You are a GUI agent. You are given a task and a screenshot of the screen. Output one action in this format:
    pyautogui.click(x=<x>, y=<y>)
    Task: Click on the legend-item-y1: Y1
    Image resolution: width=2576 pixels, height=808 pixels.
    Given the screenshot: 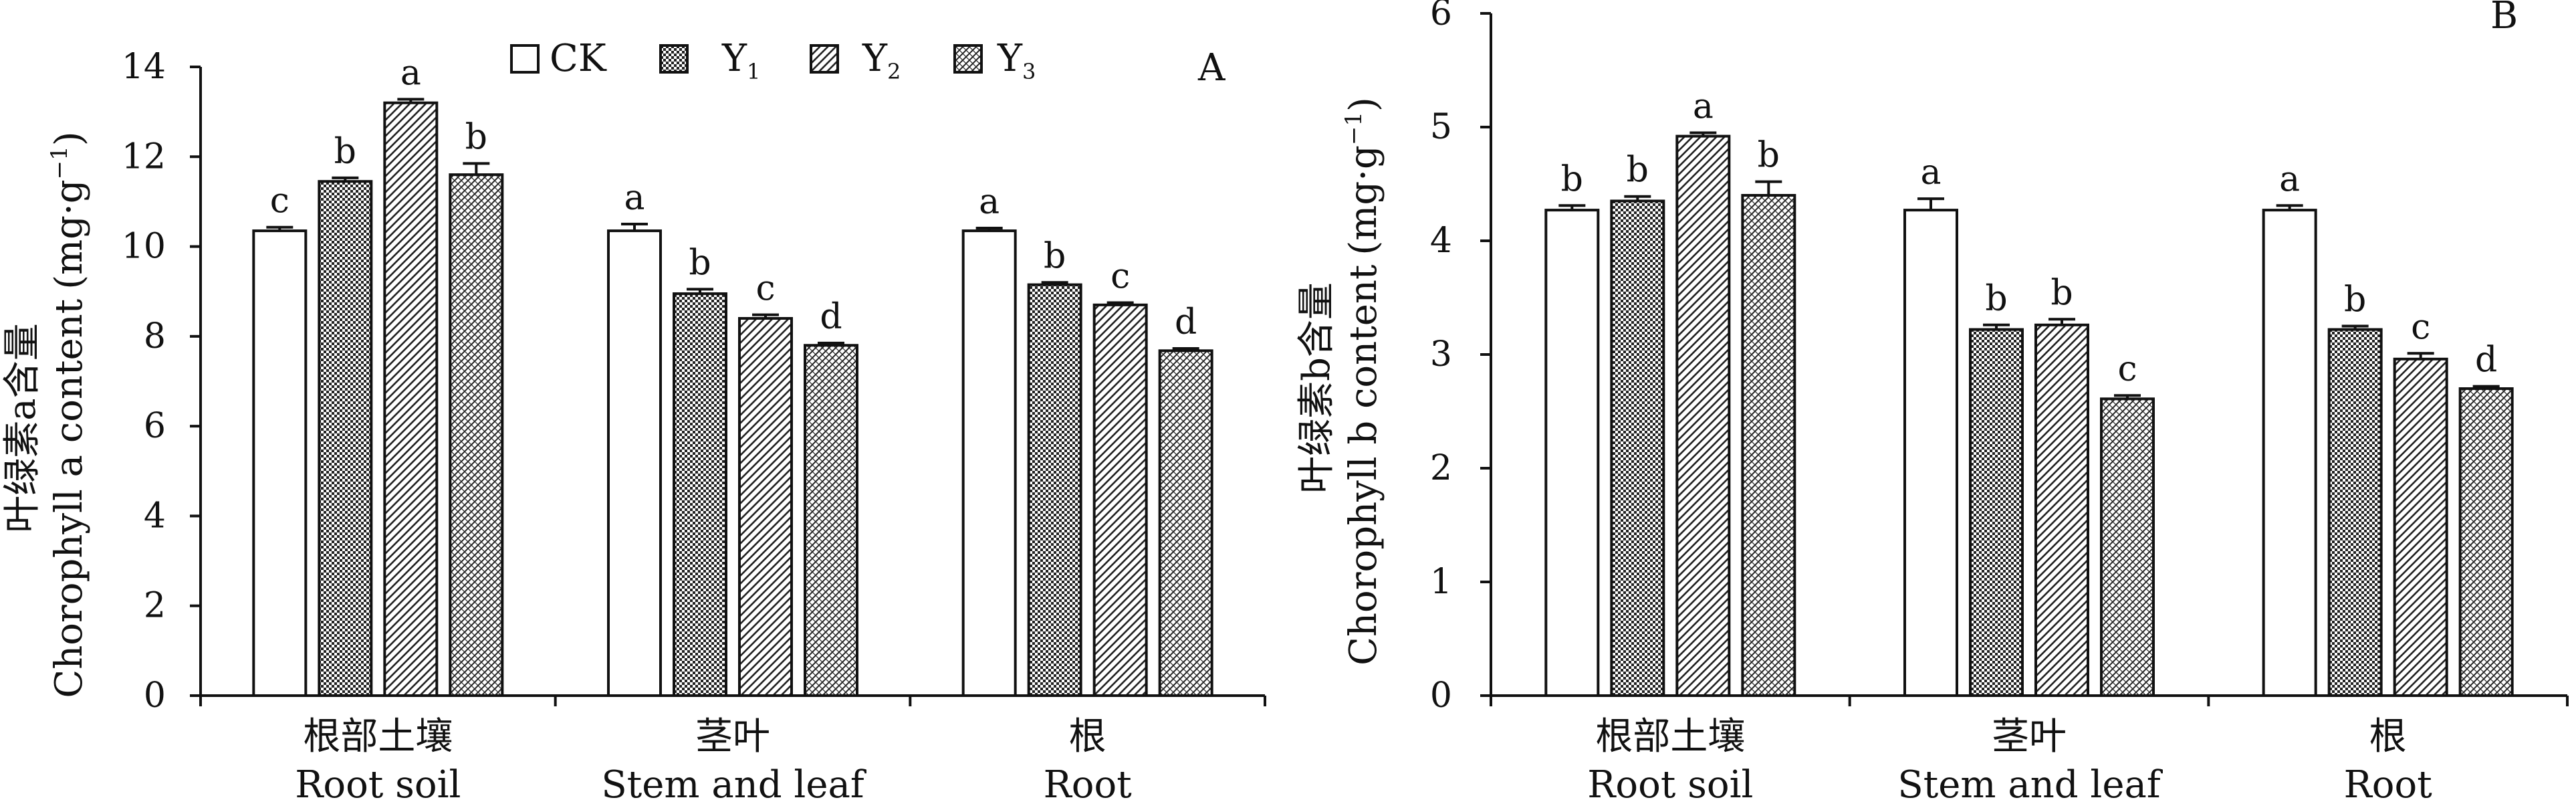 What is the action you would take?
    pyautogui.click(x=709, y=60)
    